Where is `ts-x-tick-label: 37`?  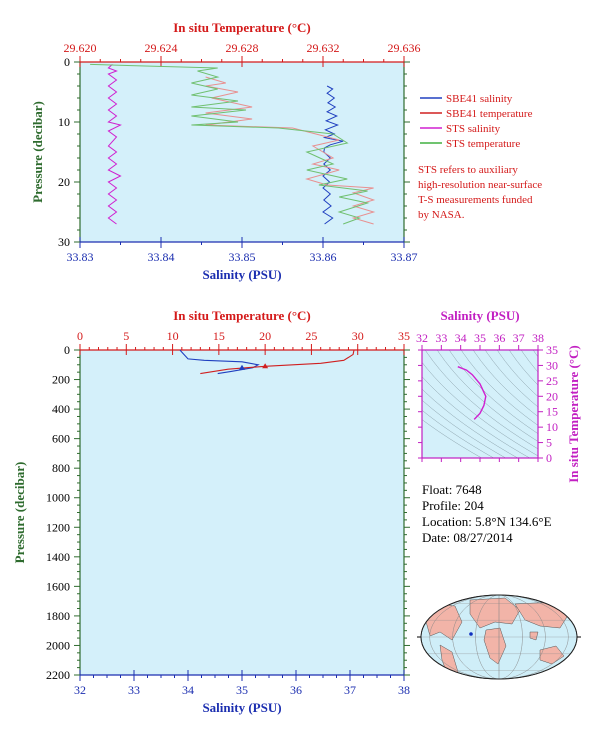 ts-x-tick-label: 37 is located at coordinates (519, 338).